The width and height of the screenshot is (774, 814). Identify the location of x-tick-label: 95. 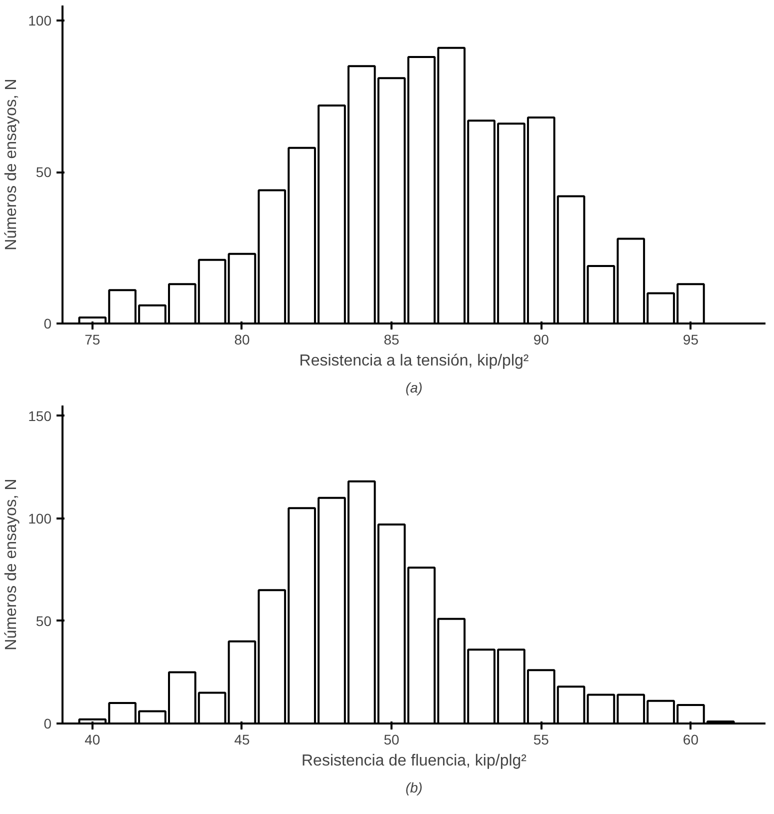
(690, 340).